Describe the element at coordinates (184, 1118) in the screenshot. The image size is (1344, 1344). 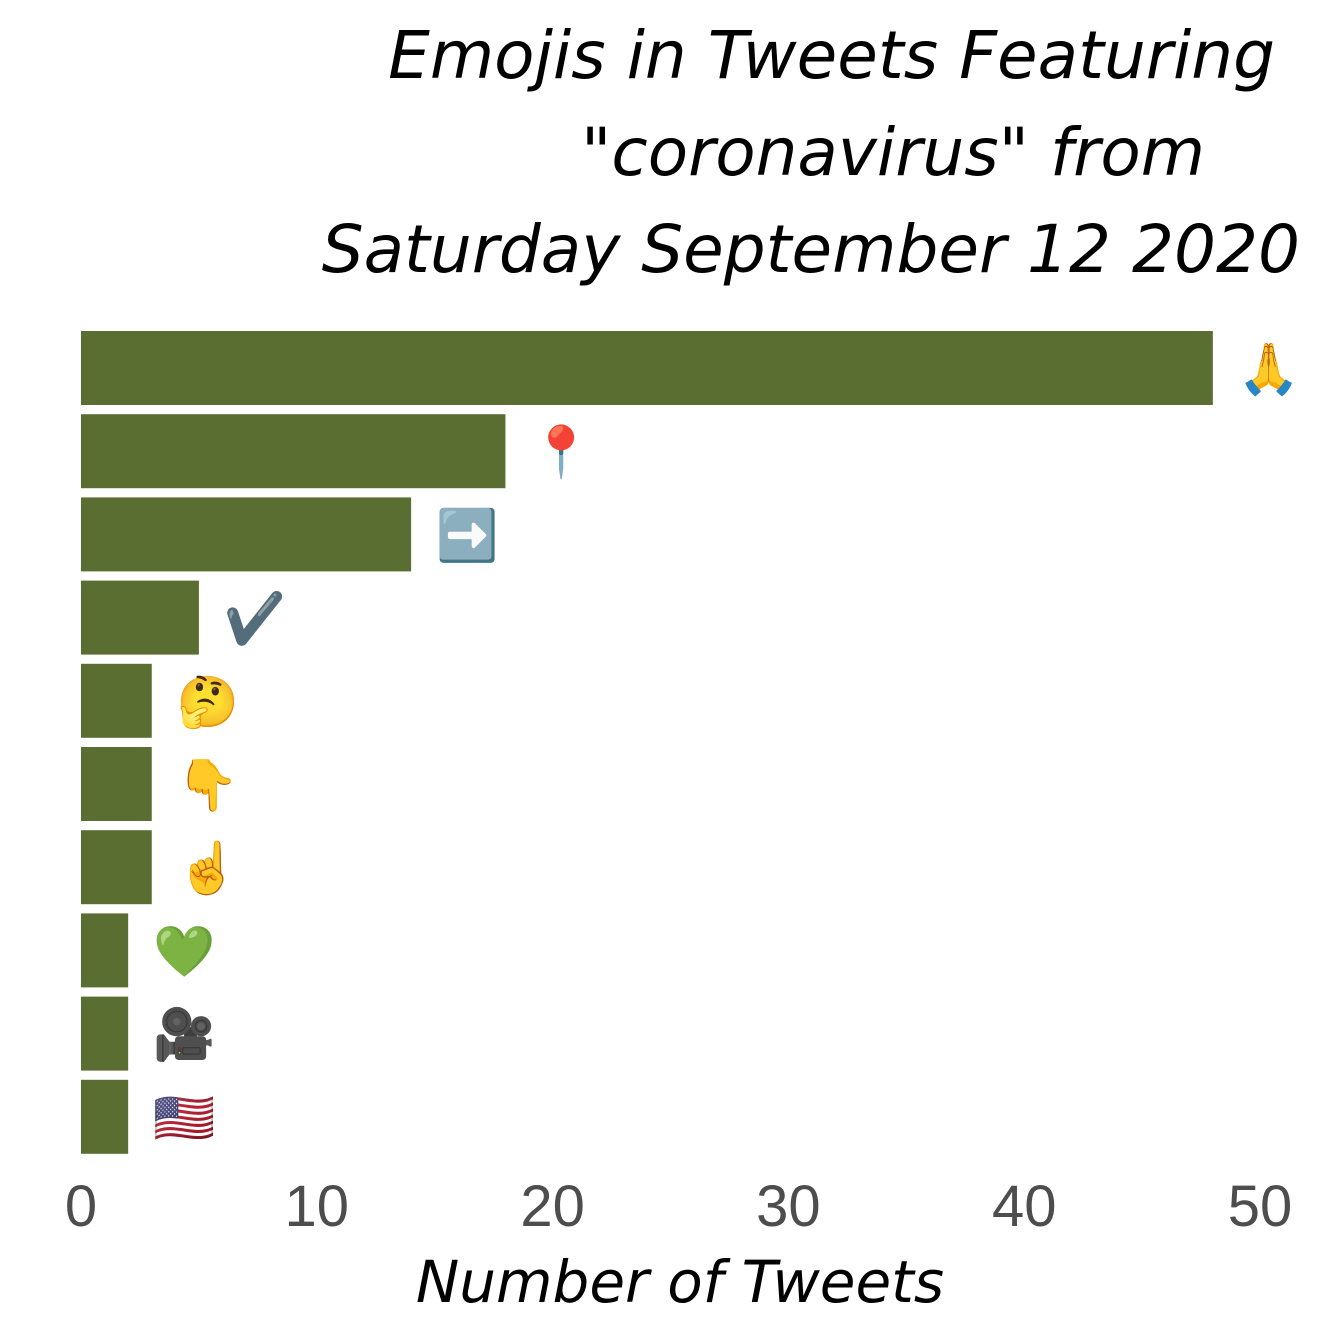
I see `bar-label-9: 🇺🇸` at that location.